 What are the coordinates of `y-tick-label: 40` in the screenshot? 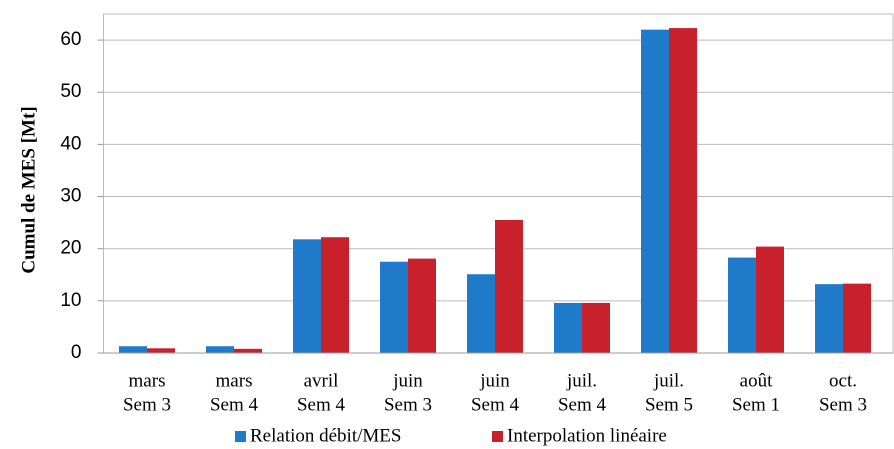 It's located at (70, 143).